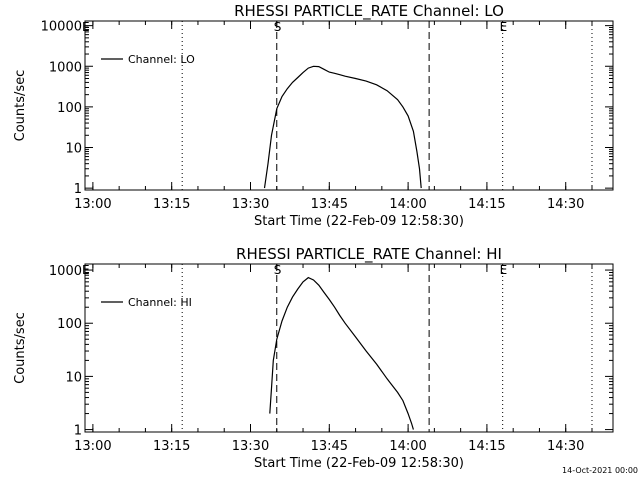 The height and width of the screenshot is (480, 640). What do you see at coordinates (161, 59) in the screenshot?
I see `legend-label: Channel: LO` at bounding box center [161, 59].